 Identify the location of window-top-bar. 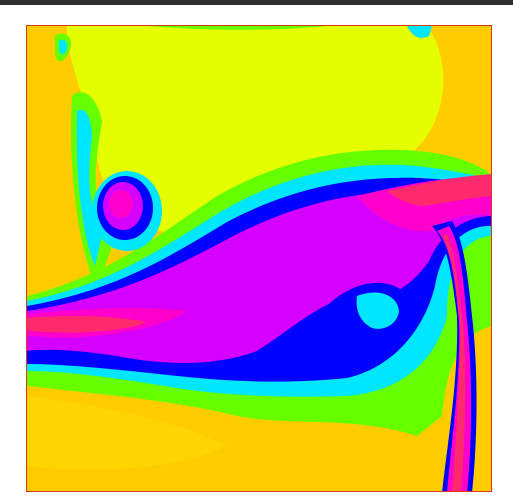
(256, 2).